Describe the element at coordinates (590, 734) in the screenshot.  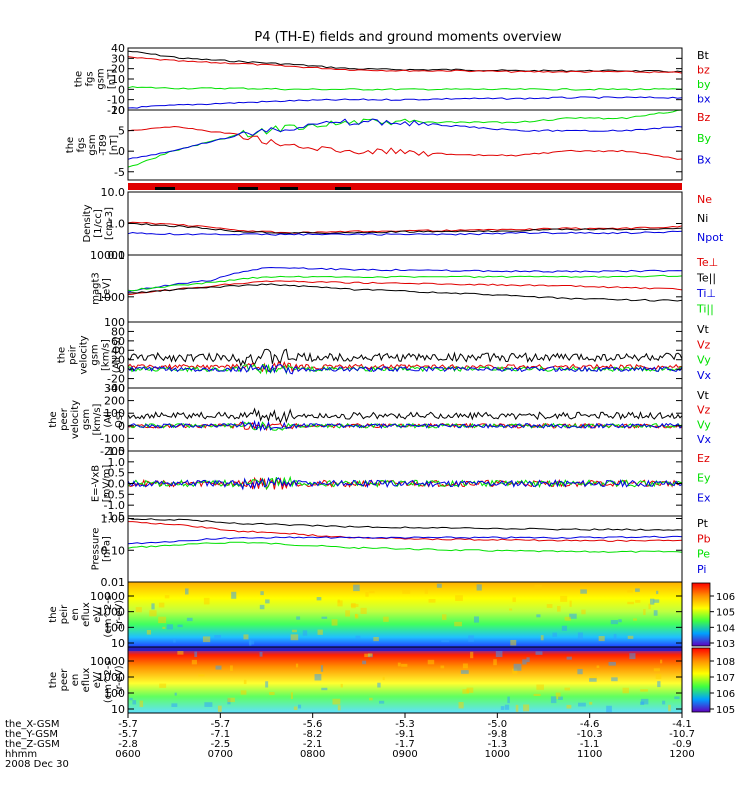
I see `x-row-value: -10.3` at that location.